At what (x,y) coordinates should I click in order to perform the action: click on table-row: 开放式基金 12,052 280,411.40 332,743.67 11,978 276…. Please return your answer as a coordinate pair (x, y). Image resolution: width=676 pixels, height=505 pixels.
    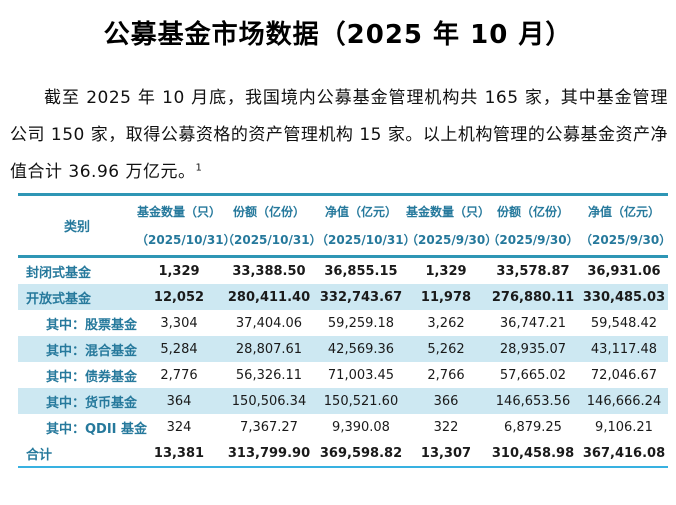
    Looking at the image, I should click on (343, 297).